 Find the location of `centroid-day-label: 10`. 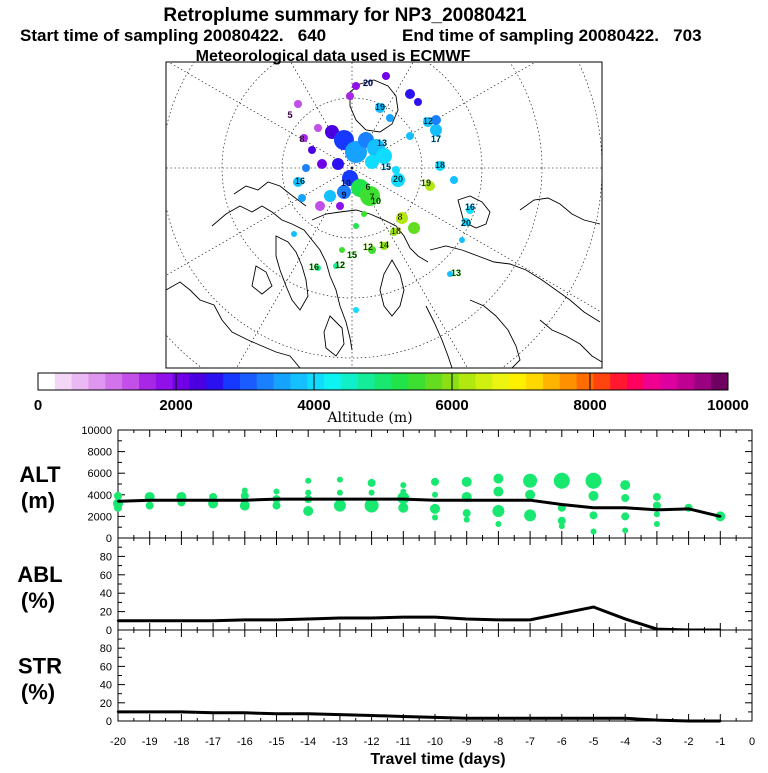

centroid-day-label: 10 is located at coordinates (376, 201).